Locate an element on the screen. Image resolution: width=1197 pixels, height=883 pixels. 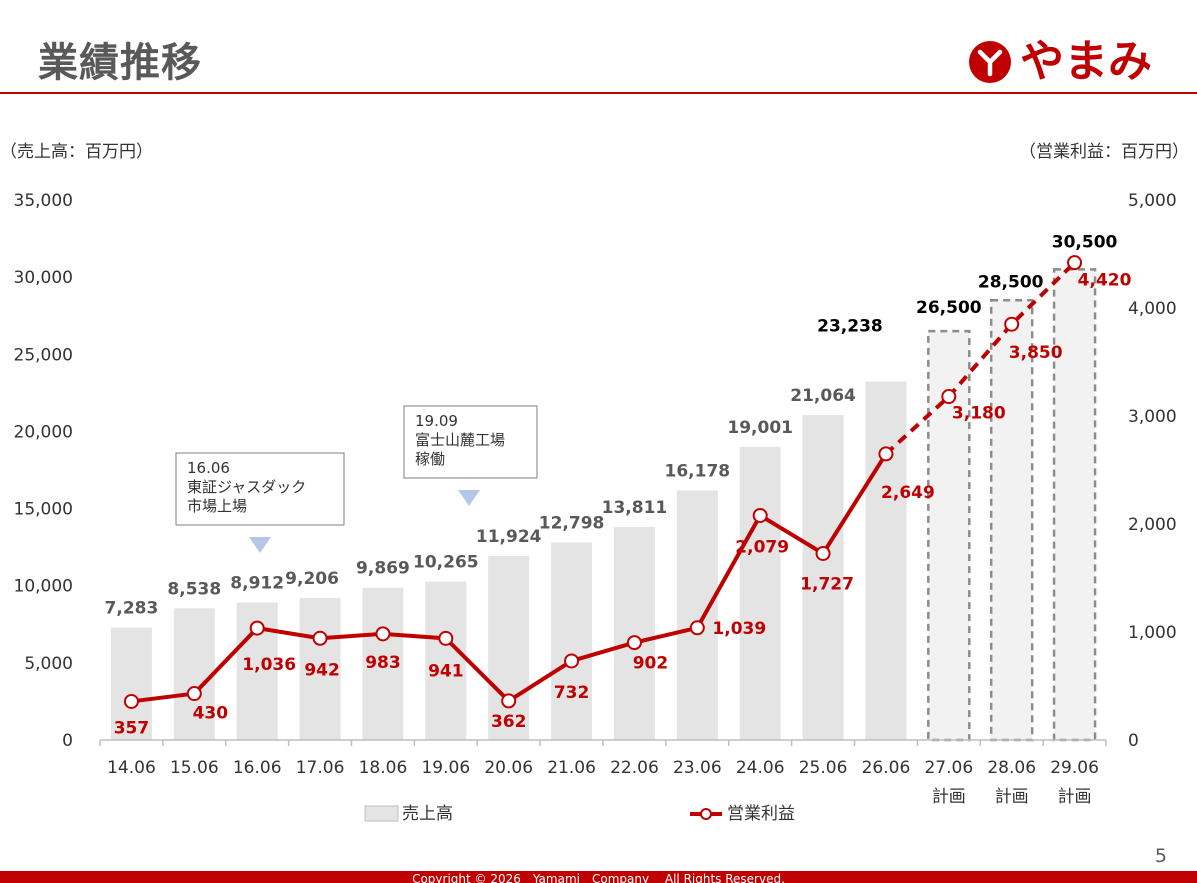
left-axis-unit: （売上高：百万円） is located at coordinates (76, 152).